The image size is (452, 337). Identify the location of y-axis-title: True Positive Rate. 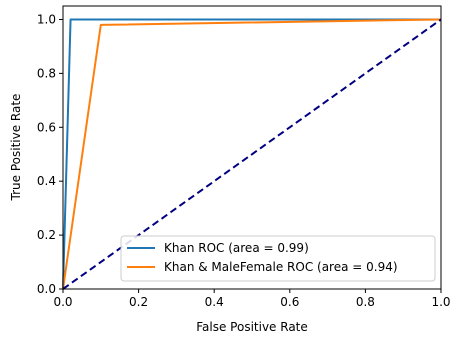
(16, 148).